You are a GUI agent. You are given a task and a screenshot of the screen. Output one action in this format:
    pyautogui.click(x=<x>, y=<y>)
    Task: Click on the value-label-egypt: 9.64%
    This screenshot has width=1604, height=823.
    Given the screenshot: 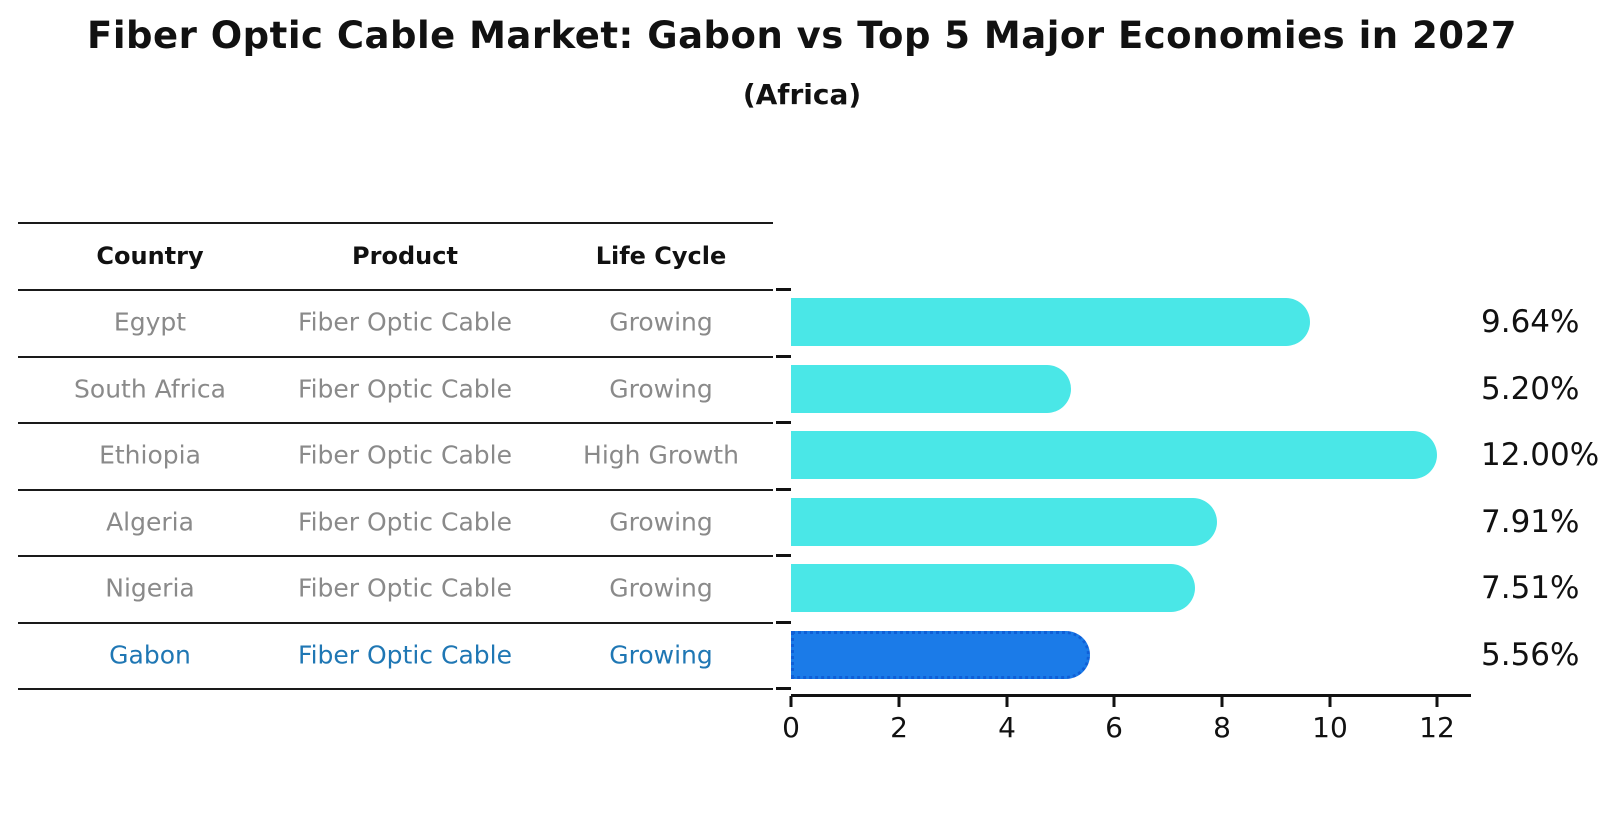 What is the action you would take?
    pyautogui.click(x=1530, y=322)
    